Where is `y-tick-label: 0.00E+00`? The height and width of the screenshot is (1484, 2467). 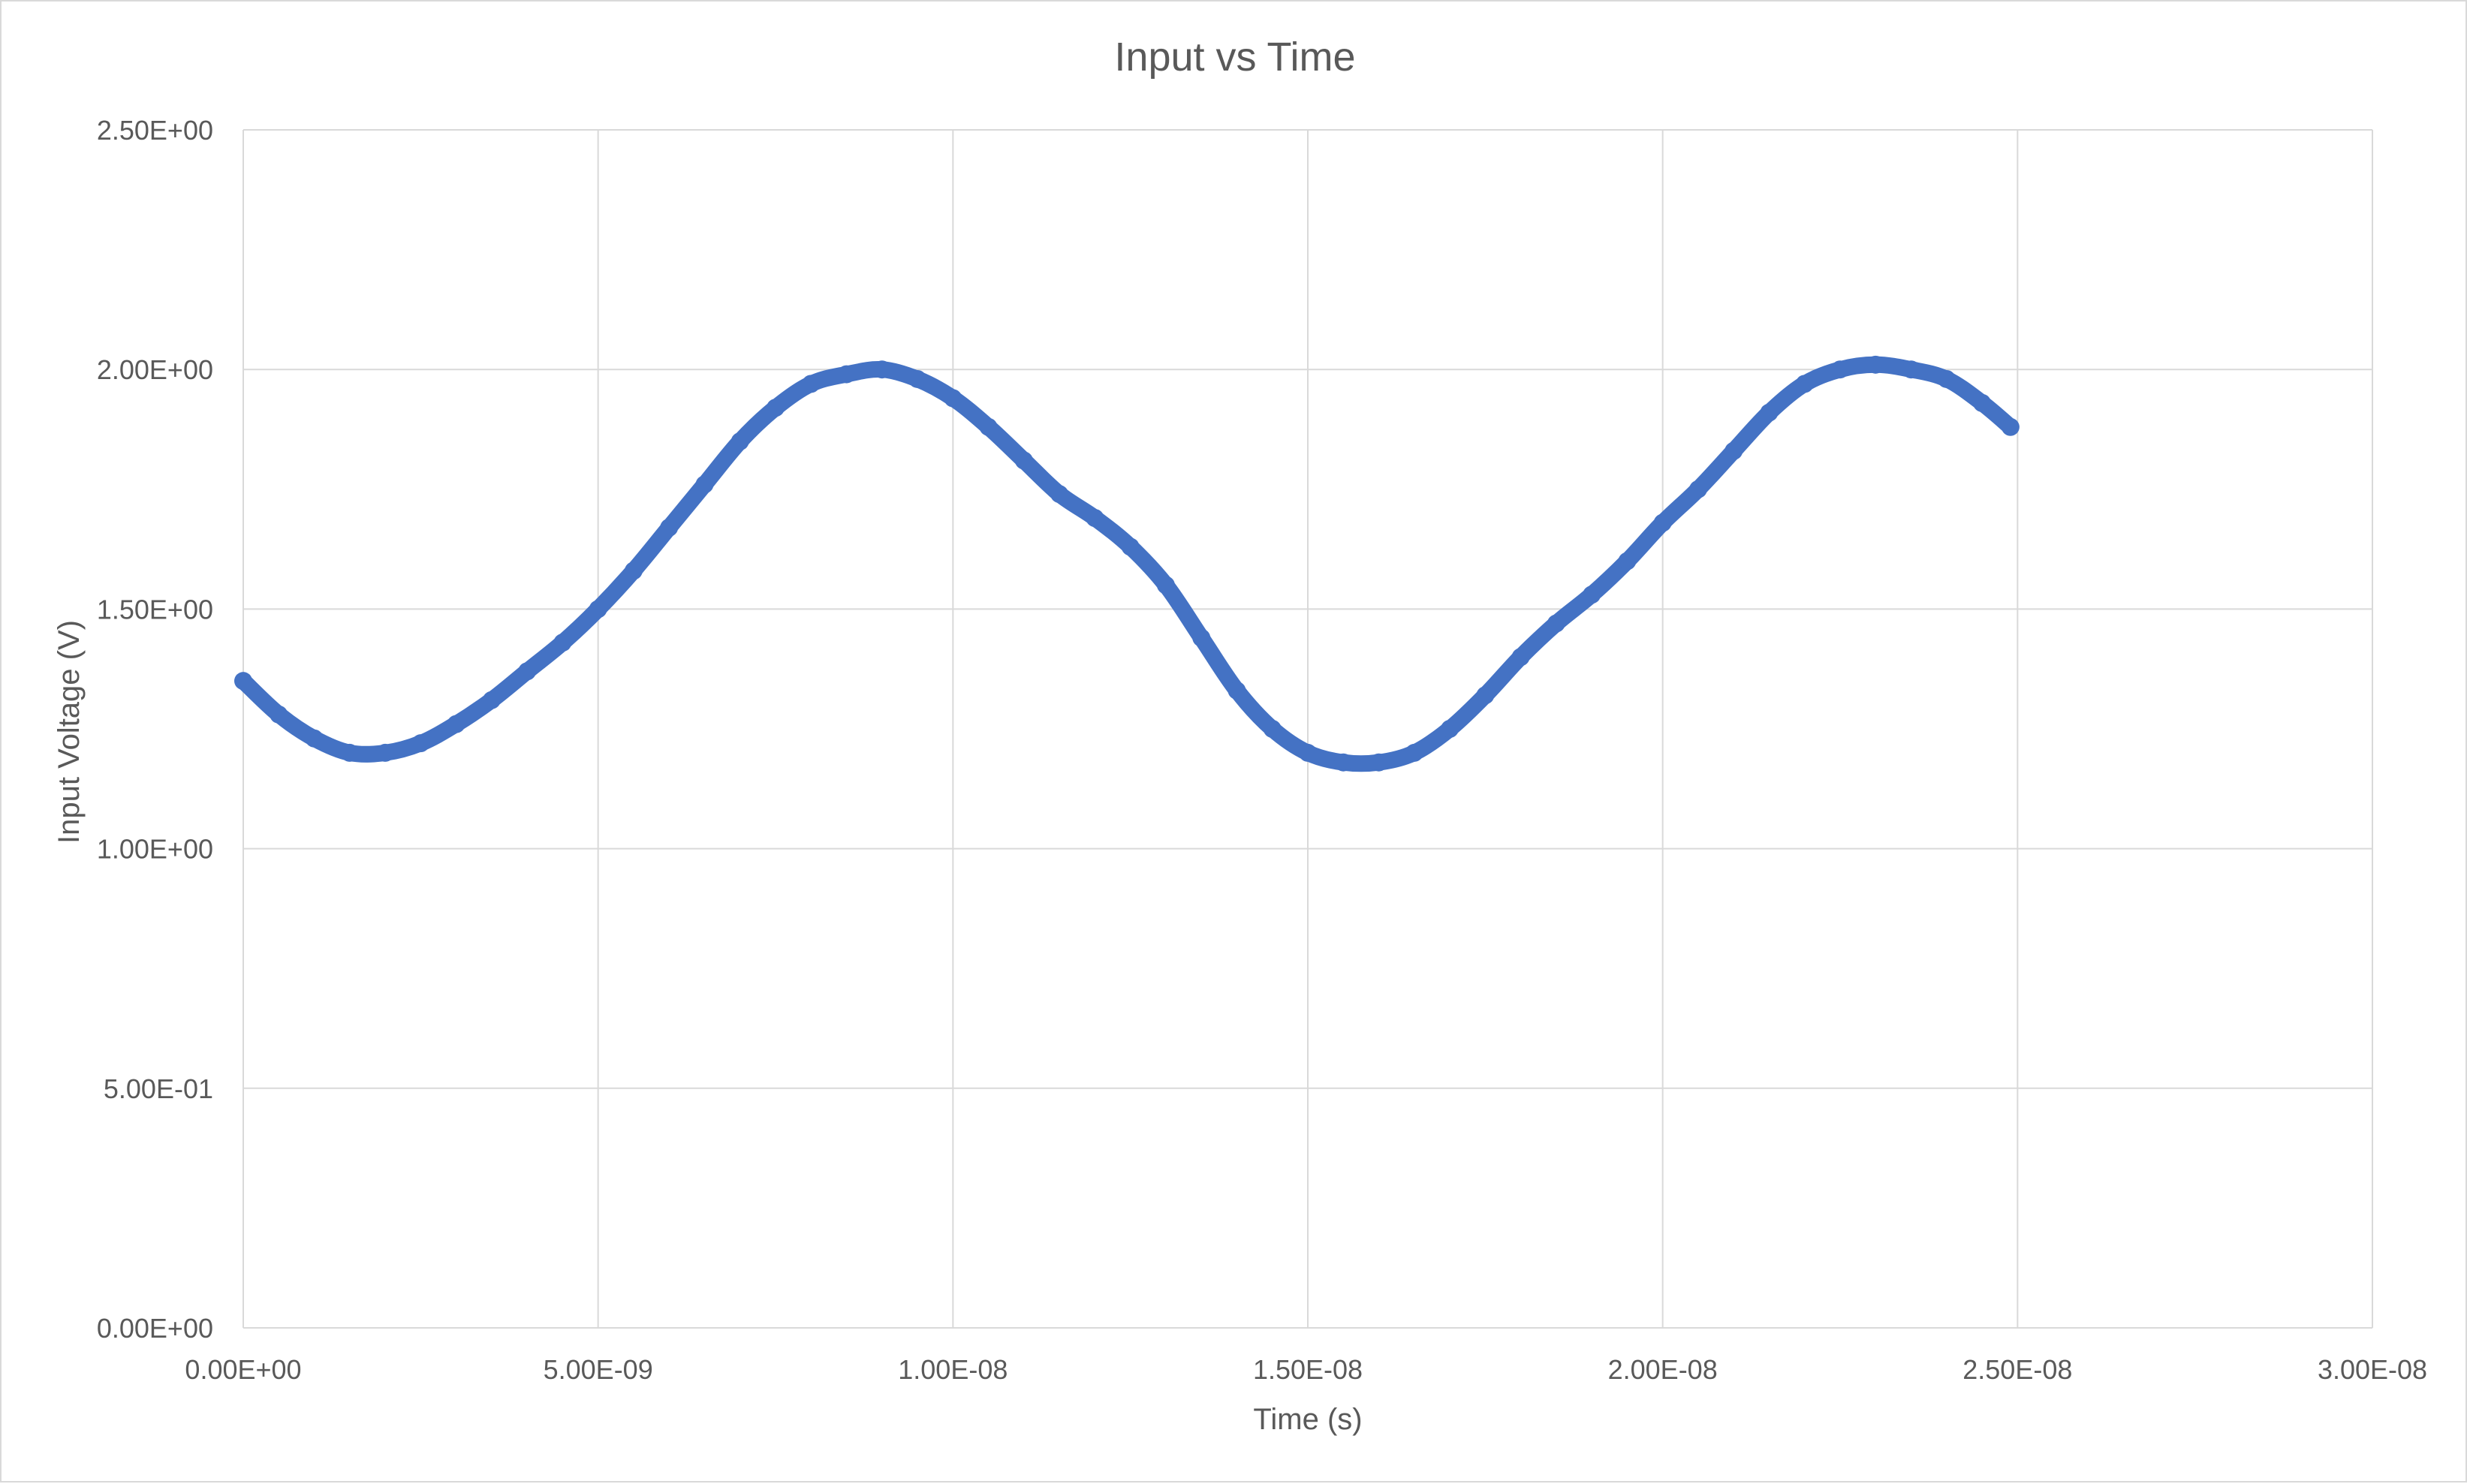
y-tick-label: 0.00E+00 is located at coordinates (155, 1328).